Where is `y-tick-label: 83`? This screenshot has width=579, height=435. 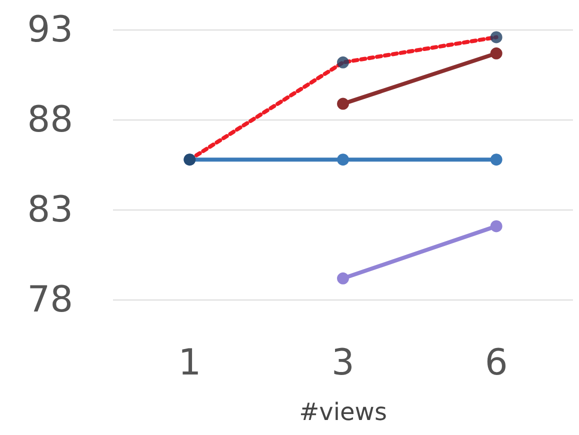 y-tick-label: 83 is located at coordinates (50, 210).